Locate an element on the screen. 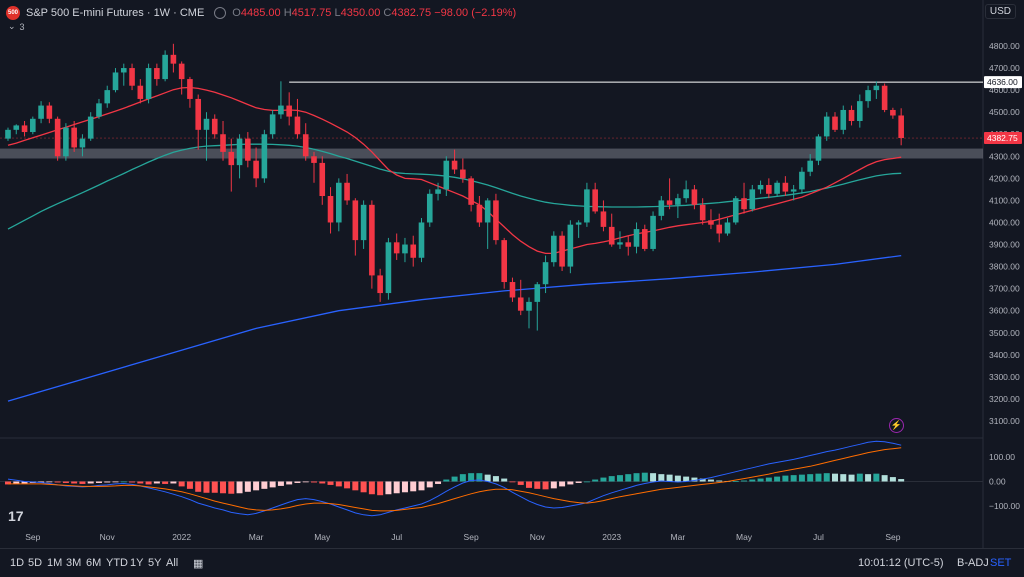 Image resolution: width=1024 pixels, height=577 pixels. sp500-logo: 500 is located at coordinates (13, 13).